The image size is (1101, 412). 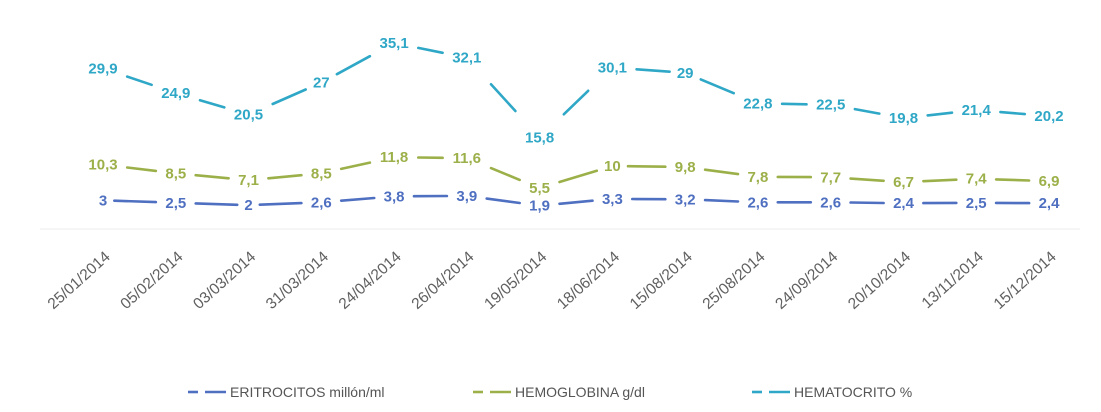 What do you see at coordinates (953, 280) in the screenshot?
I see `x-tick-label: 13/11/2014` at bounding box center [953, 280].